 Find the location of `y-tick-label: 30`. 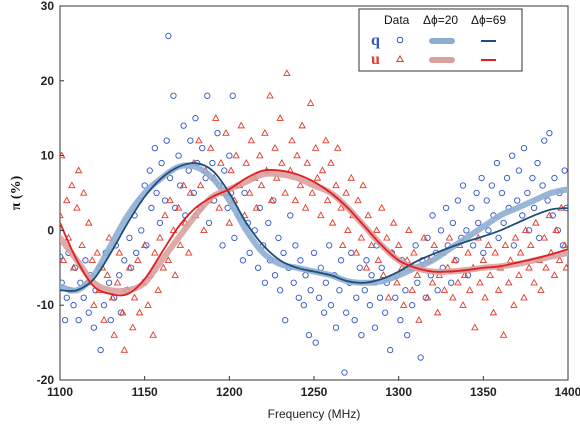

y-tick-label: 30 is located at coordinates (48, 6).